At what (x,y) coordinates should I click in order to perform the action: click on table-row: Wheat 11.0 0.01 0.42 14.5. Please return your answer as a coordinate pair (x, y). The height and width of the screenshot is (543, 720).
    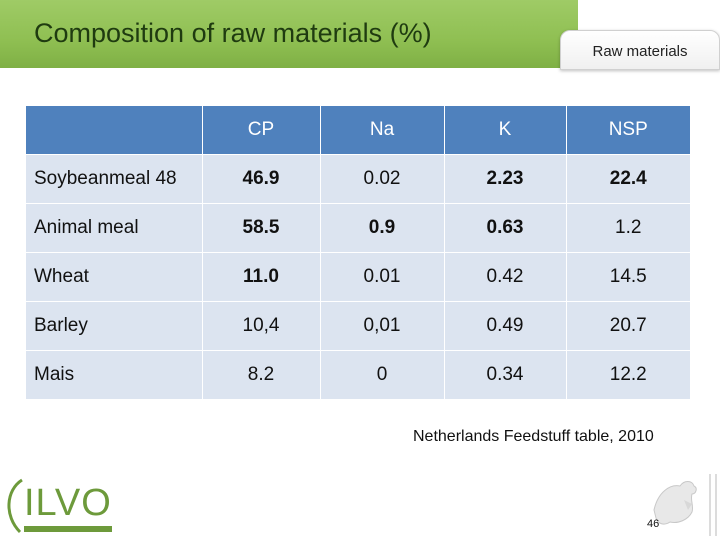
    Looking at the image, I should click on (358, 277).